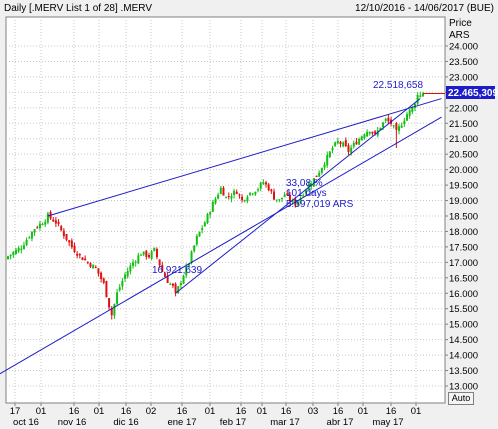 This screenshot has height=429, width=498. What do you see at coordinates (313, 411) in the screenshot?
I see `x-day-label: 03` at bounding box center [313, 411].